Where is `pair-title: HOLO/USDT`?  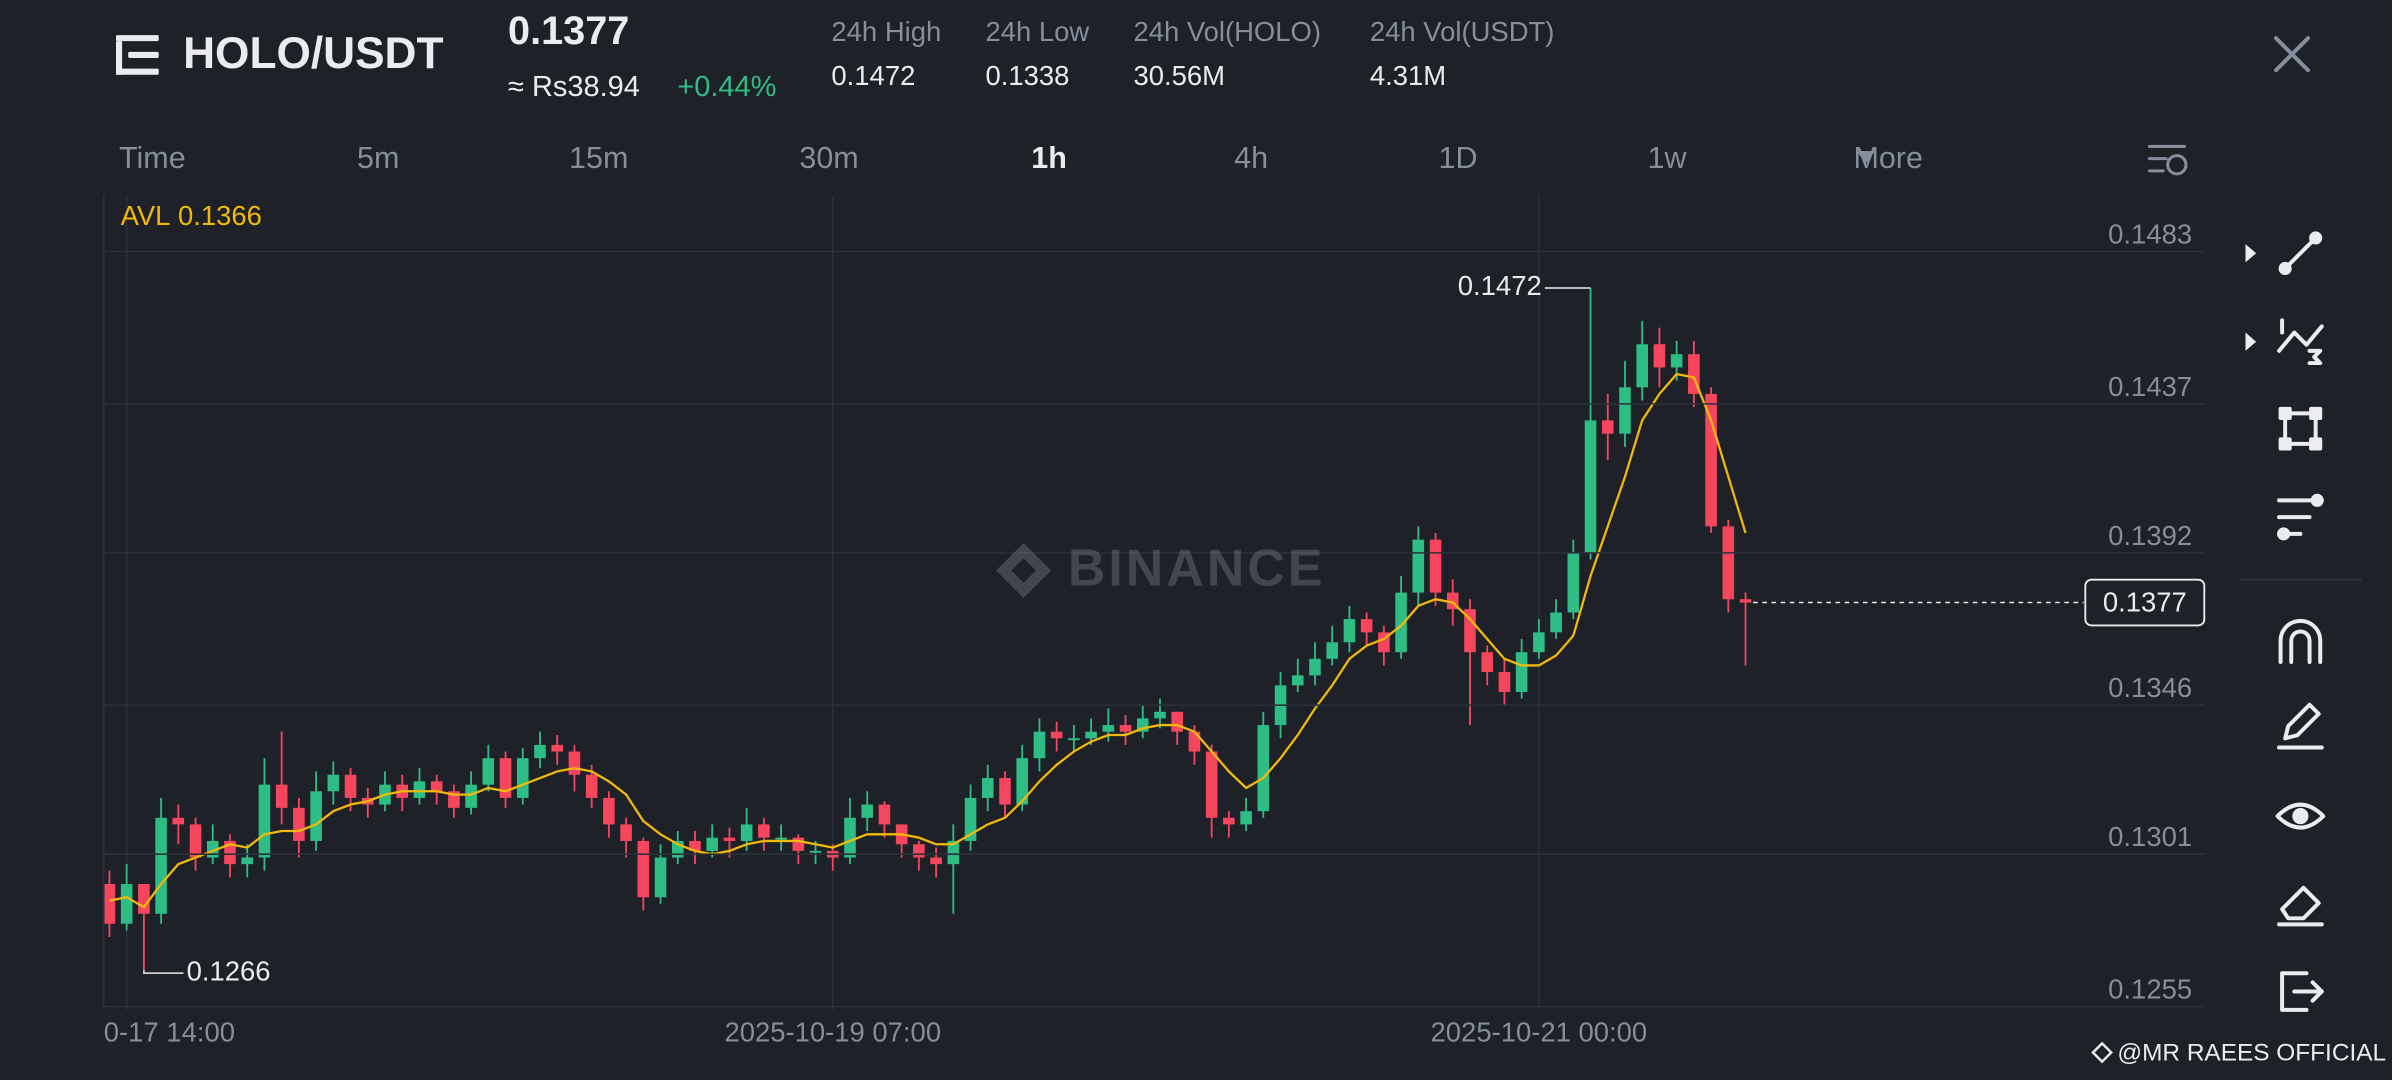
pair-title: HOLO/USDT is located at coordinates (313, 53).